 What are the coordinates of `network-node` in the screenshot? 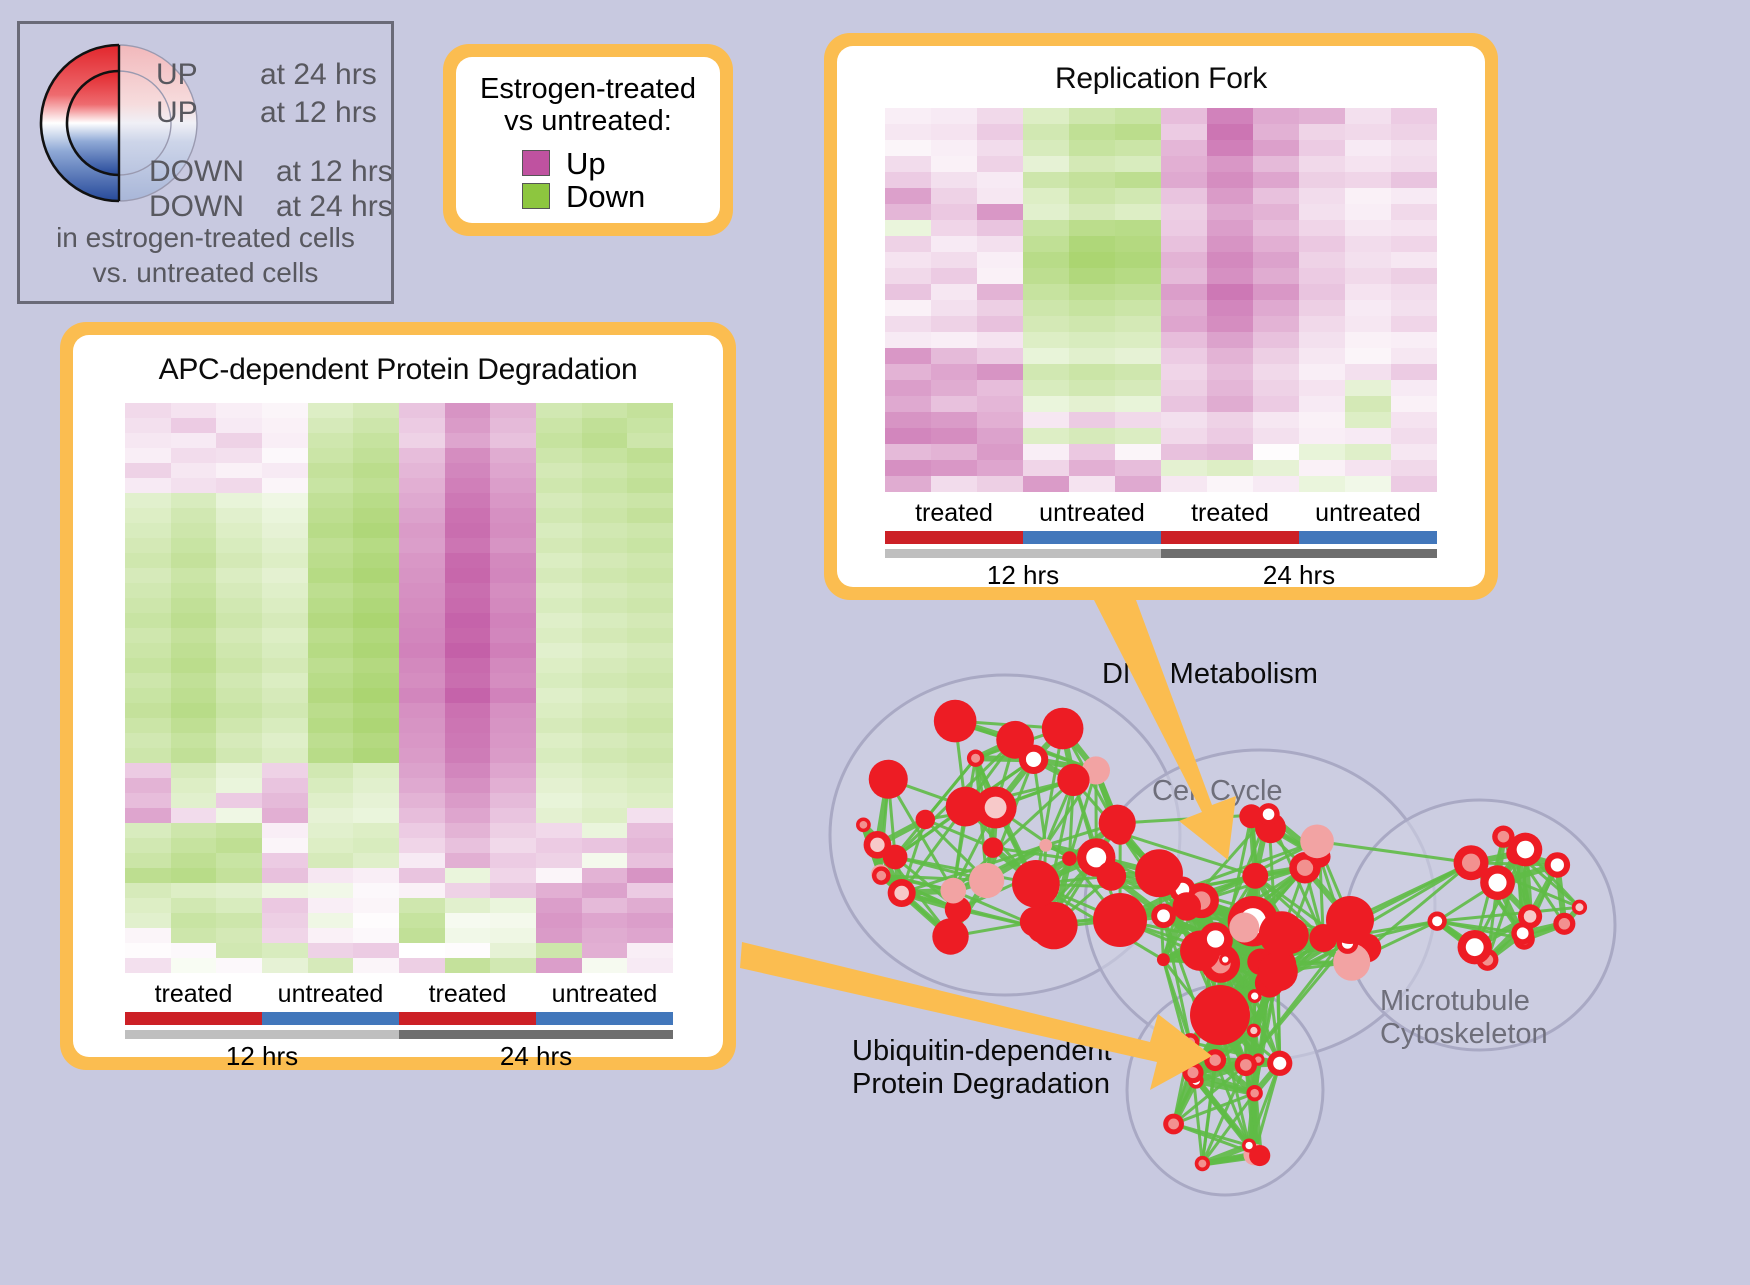 It's located at (1112, 876).